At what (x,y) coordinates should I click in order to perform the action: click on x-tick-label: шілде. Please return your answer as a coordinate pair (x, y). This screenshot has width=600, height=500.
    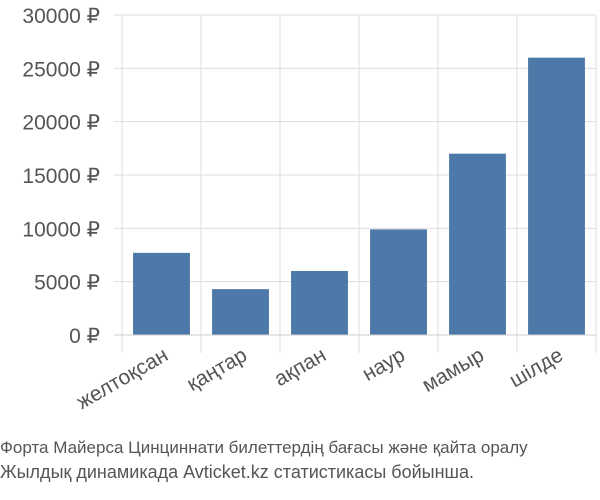
    Looking at the image, I should click on (536, 367).